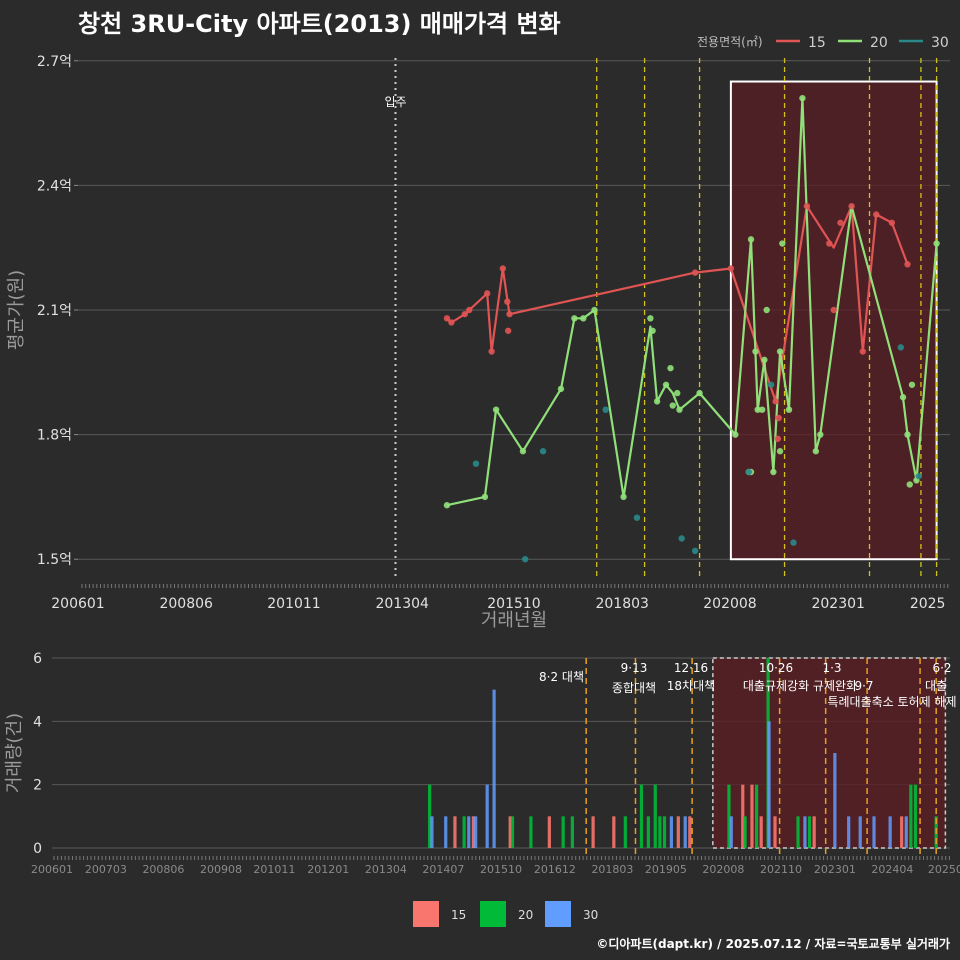  Describe the element at coordinates (837, 604) in the screenshot. I see `price-x-tick-label: 202301` at that location.